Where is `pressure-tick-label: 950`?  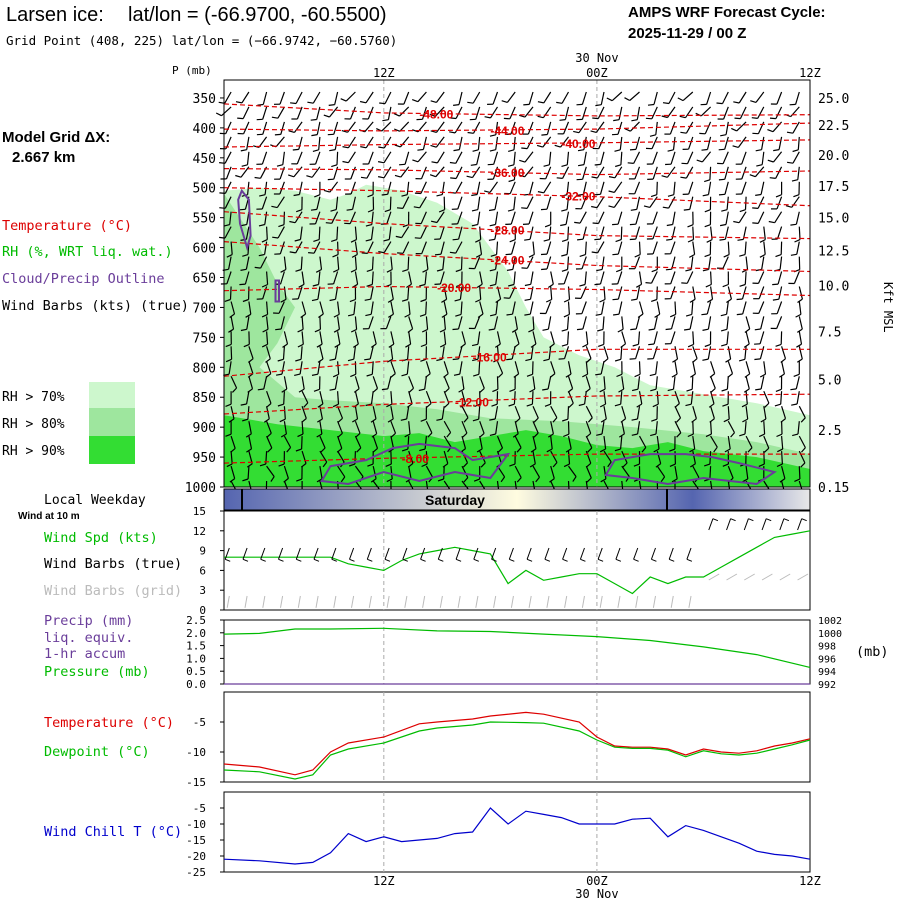 pressure-tick-label: 950 is located at coordinates (204, 458).